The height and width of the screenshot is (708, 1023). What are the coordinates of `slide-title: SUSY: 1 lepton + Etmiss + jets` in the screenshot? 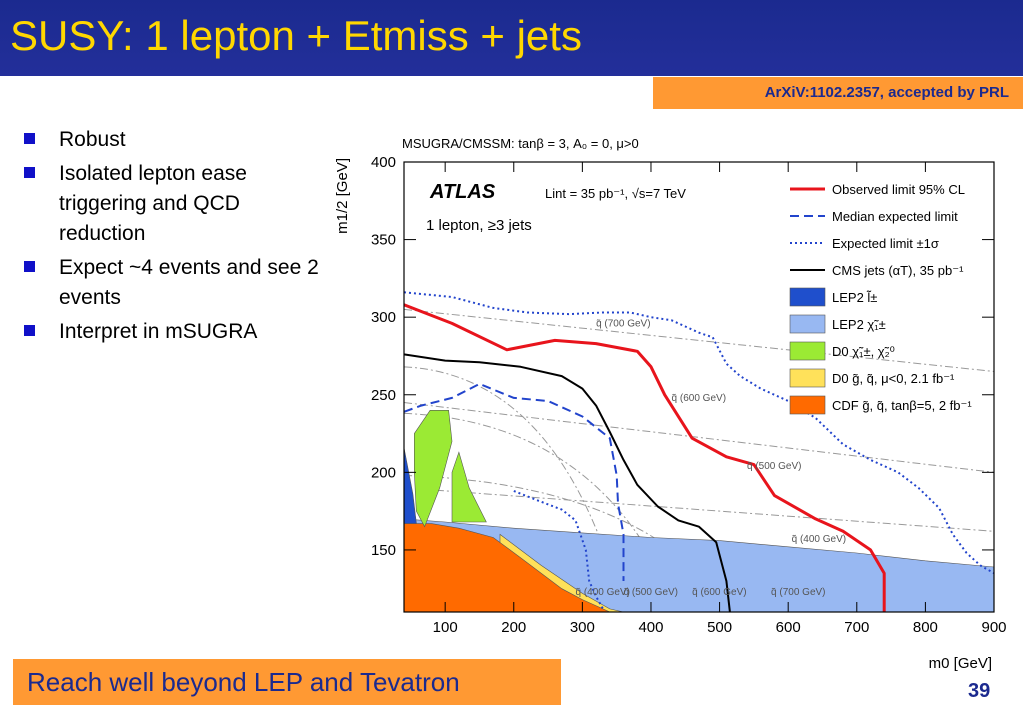 It's located at (296, 35).